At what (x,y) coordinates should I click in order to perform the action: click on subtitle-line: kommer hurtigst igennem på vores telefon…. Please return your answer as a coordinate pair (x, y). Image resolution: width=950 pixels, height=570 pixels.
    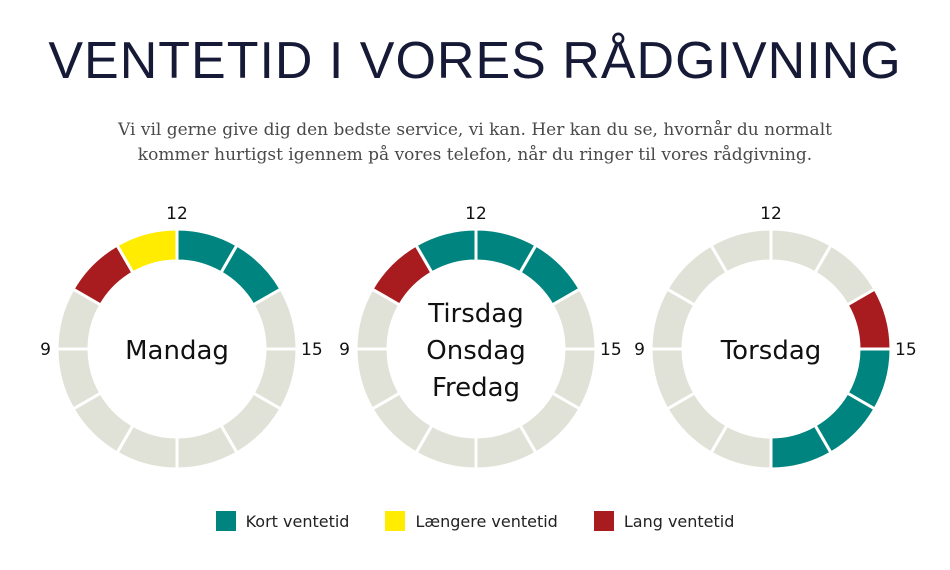
    Looking at the image, I should click on (475, 155).